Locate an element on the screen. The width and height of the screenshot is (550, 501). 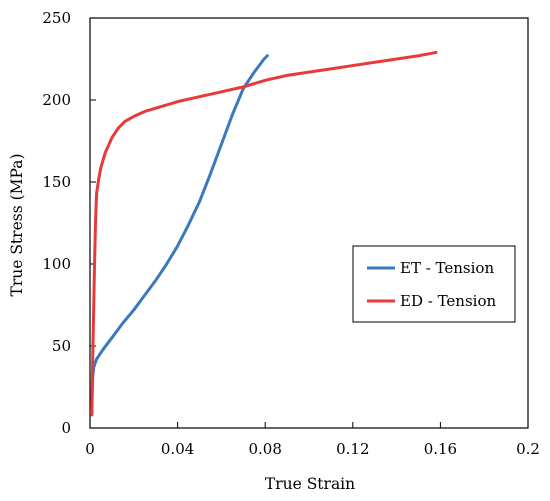
legend-label: ET - Tension is located at coordinates (447, 268).